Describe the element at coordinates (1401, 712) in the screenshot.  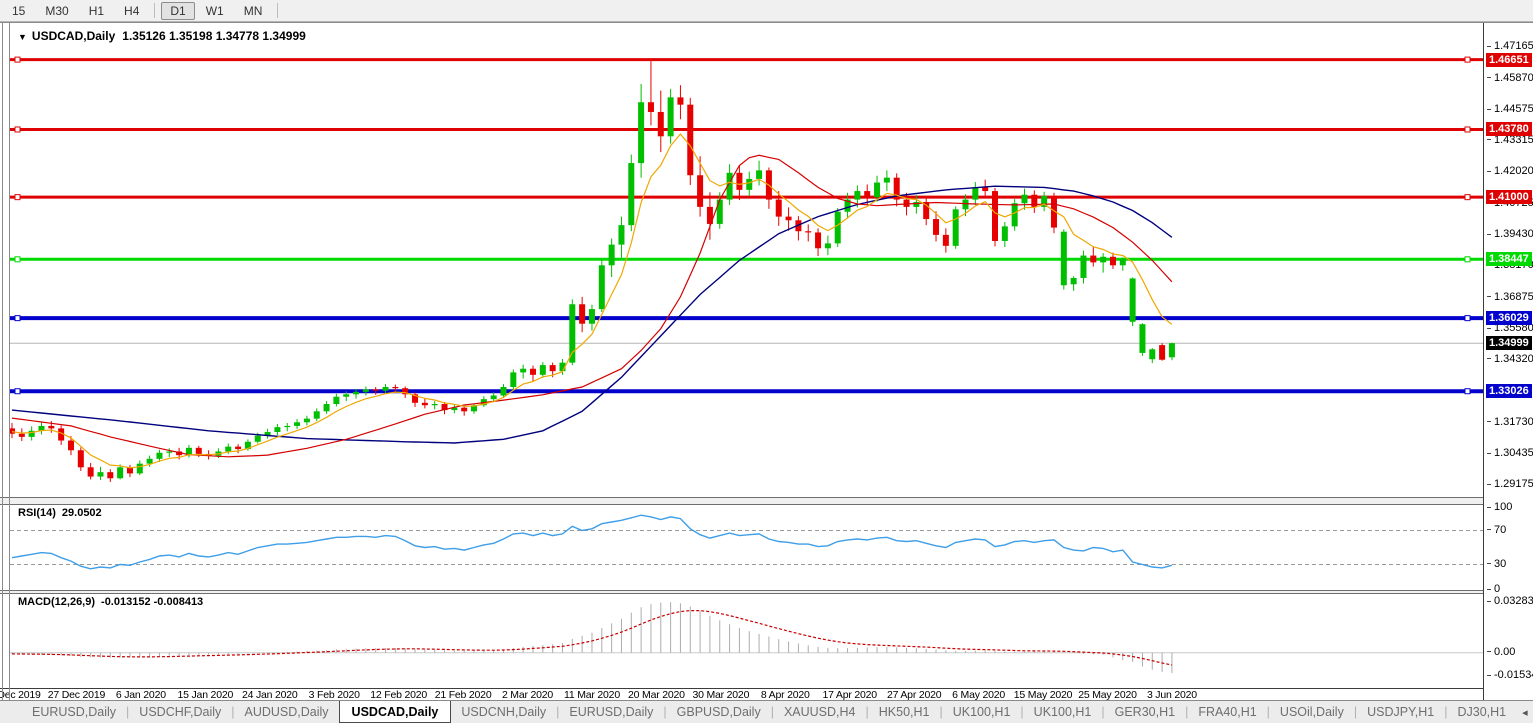
I see `chart-tab-usdjpy-h1: USDJPY,H1` at that location.